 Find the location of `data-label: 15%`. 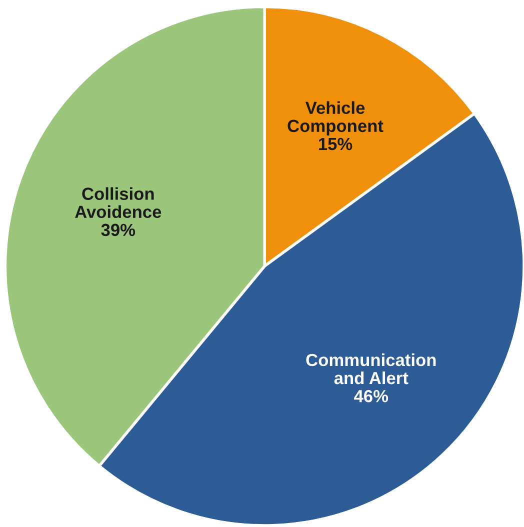

data-label: 15% is located at coordinates (335, 144).